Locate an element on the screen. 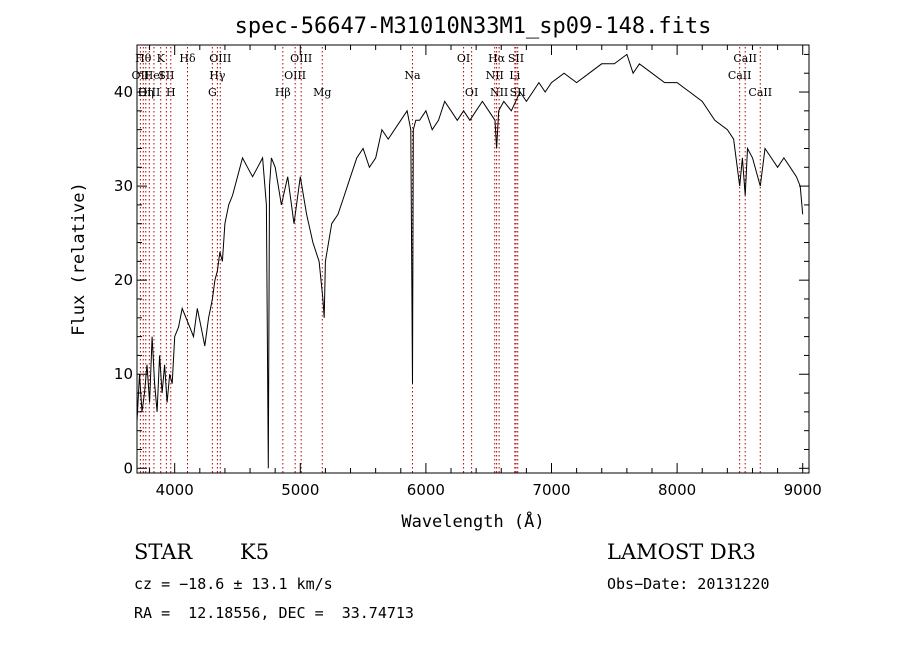 The height and width of the screenshot is (649, 900). survey-name: LAMOST DR3 is located at coordinates (681, 552).